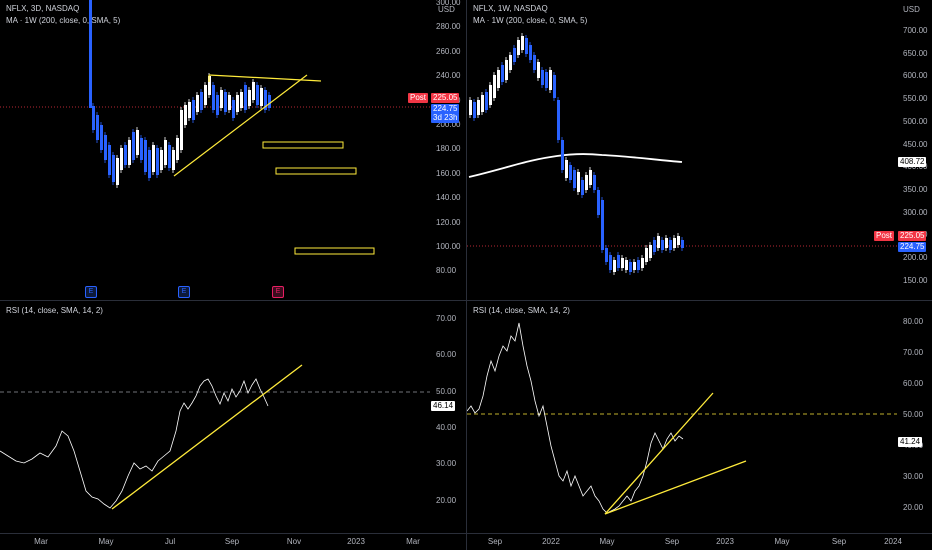  I want to click on right-rsi-value-tag: 41.24, so click(910, 442).